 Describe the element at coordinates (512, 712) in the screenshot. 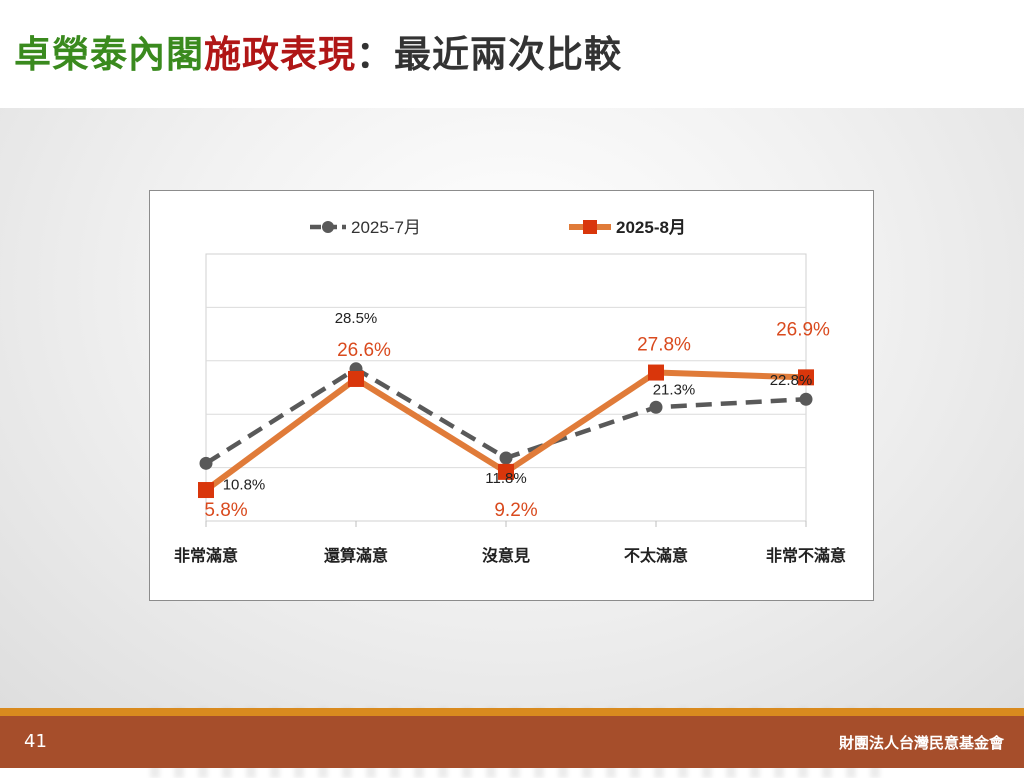

I see `footer-accent-line` at that location.